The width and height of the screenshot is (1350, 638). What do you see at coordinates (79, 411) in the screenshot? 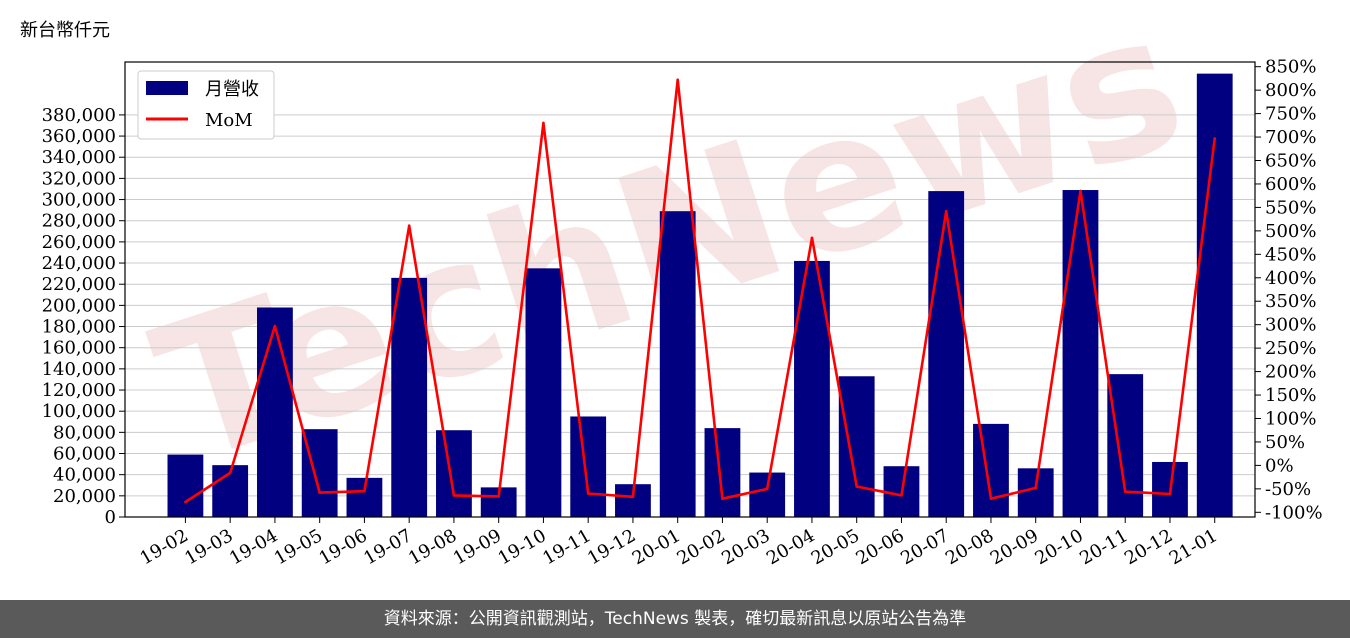
I see `left-tick-label: 100,000` at bounding box center [79, 411].